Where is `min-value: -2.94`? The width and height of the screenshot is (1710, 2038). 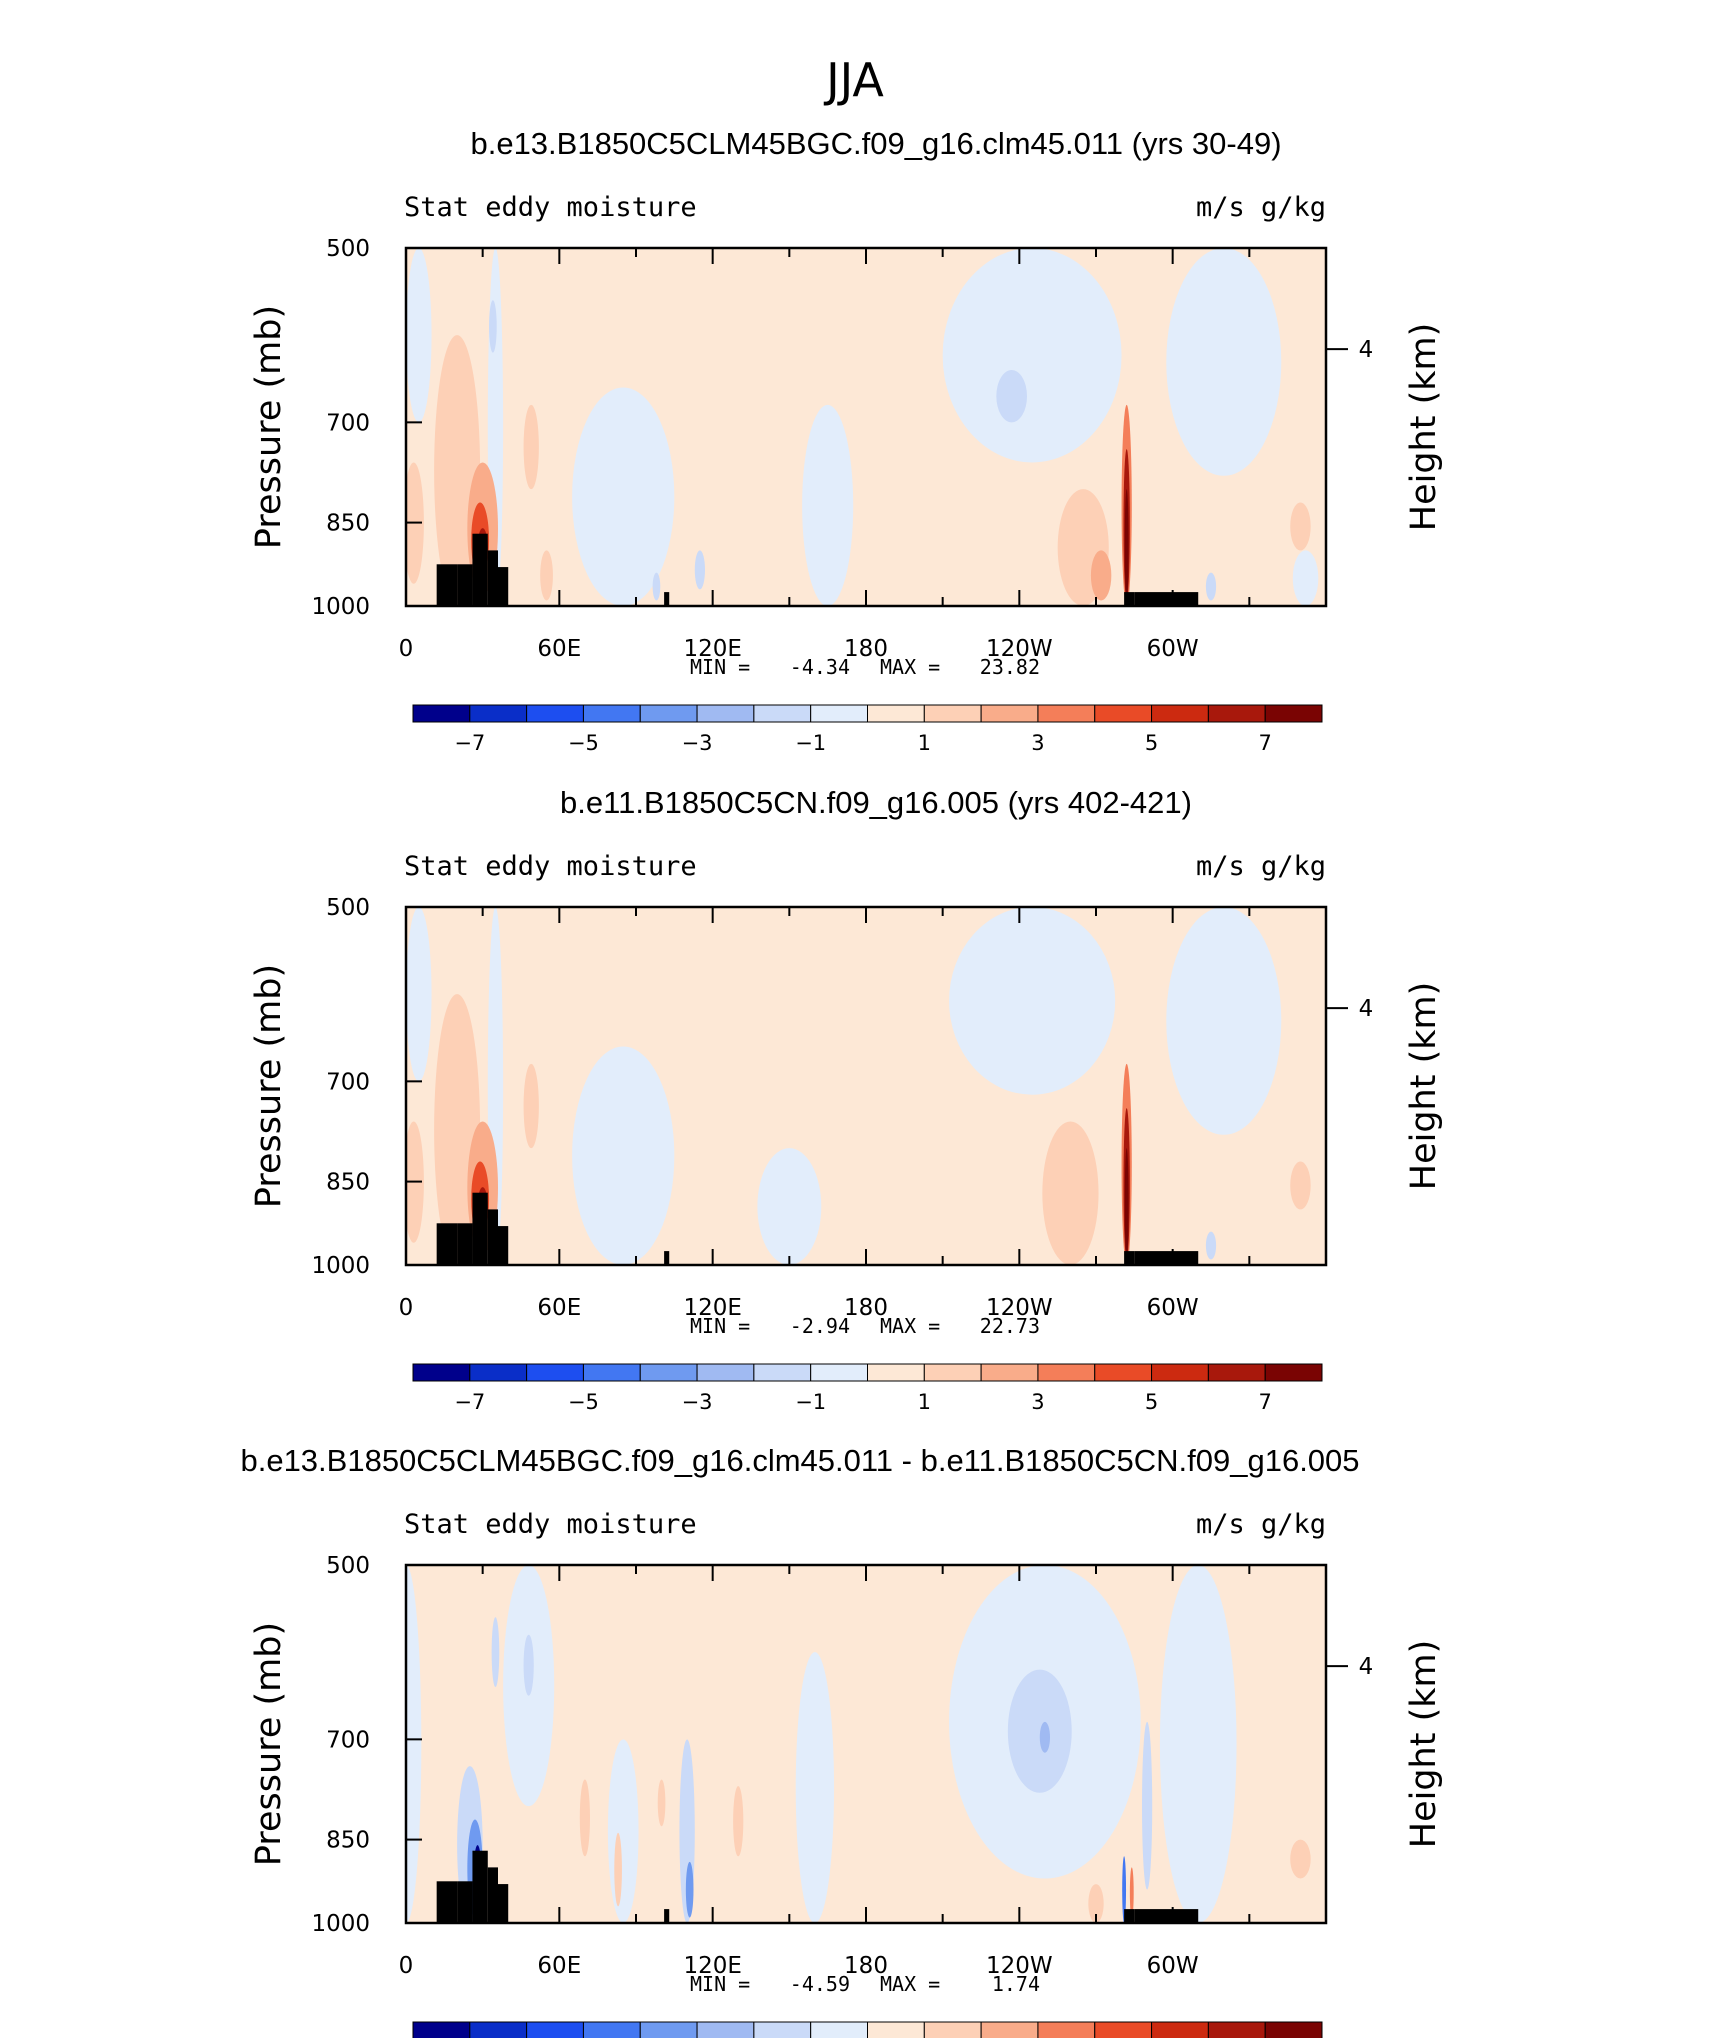 min-value: -2.94 is located at coordinates (820, 1326).